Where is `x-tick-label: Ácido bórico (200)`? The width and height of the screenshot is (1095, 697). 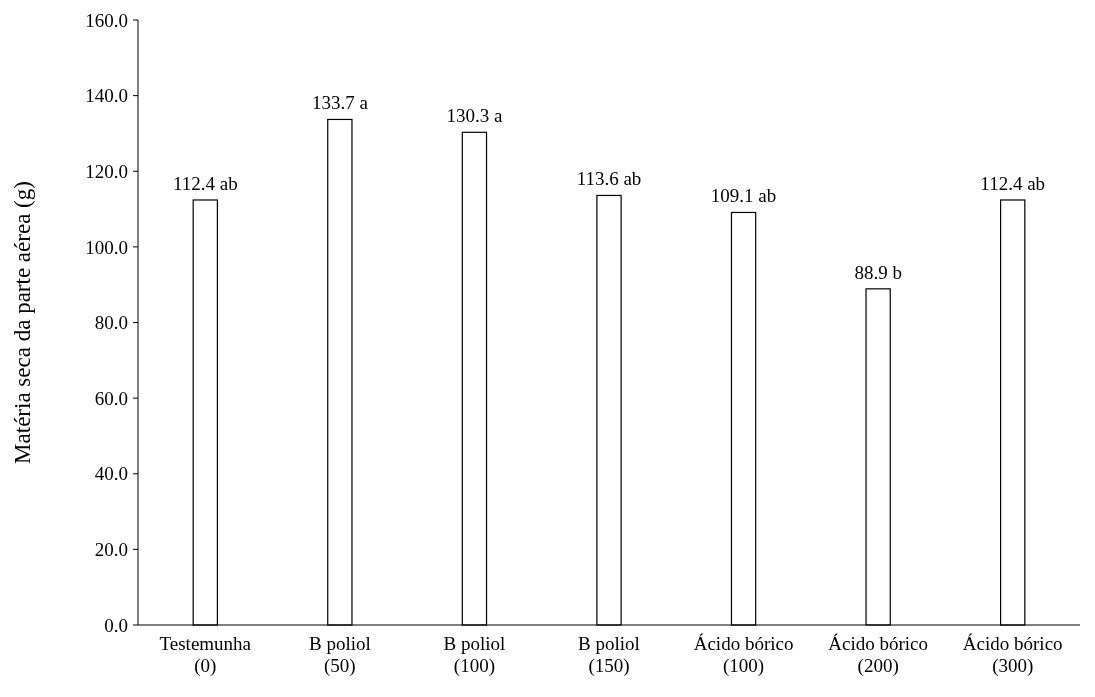 x-tick-label: Ácido bórico (200) is located at coordinates (878, 655).